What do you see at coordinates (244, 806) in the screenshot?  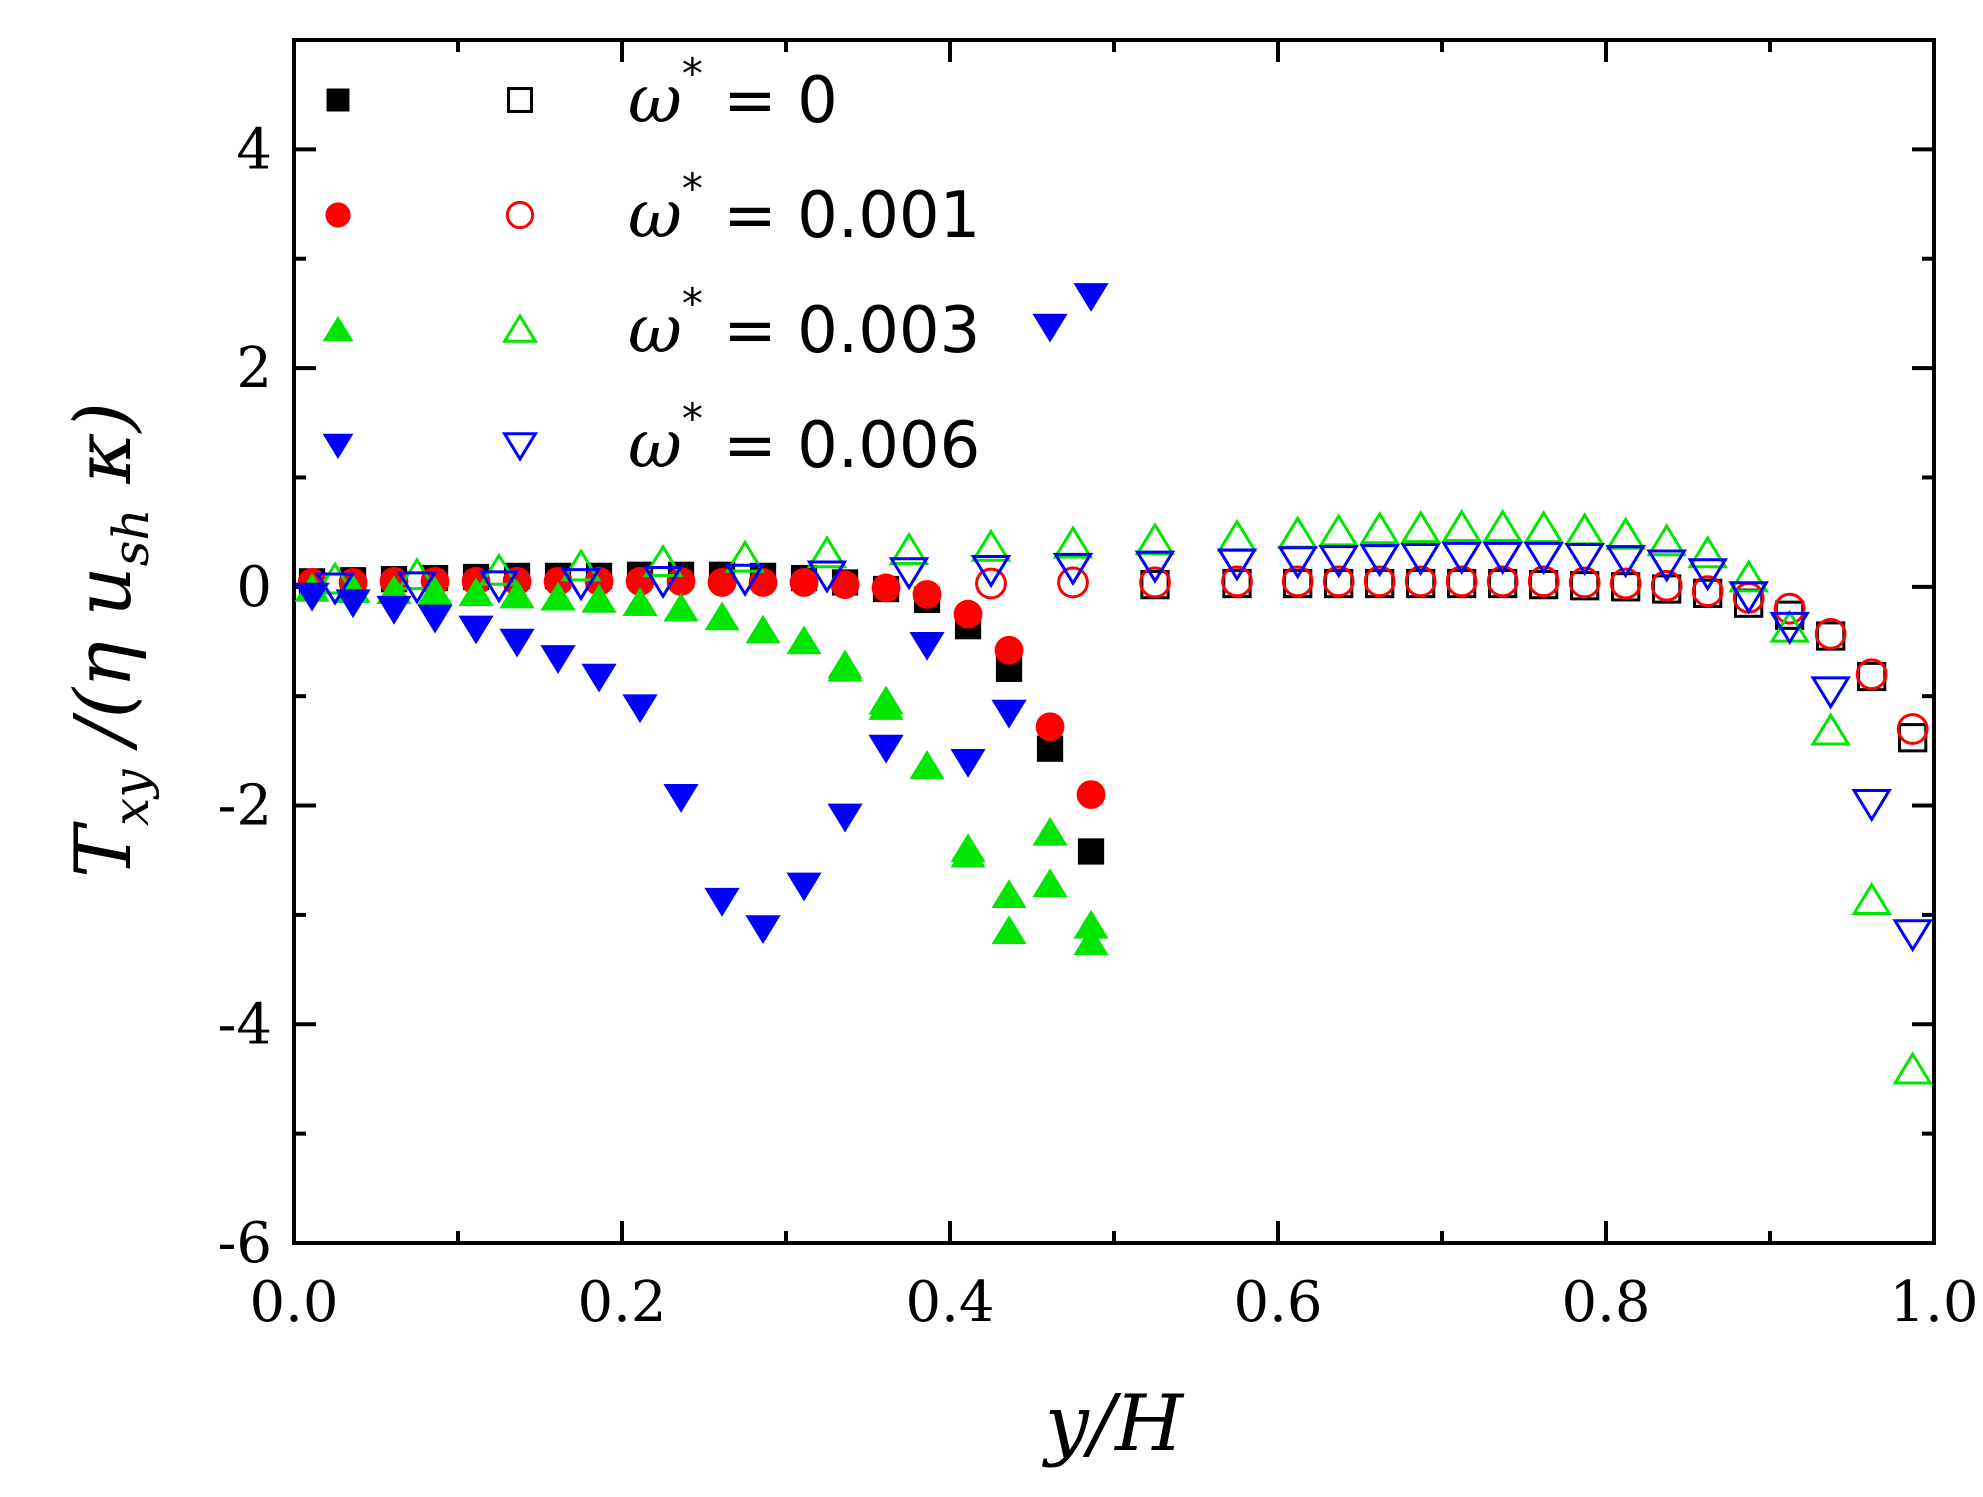 I see `y-tick-label: -2` at bounding box center [244, 806].